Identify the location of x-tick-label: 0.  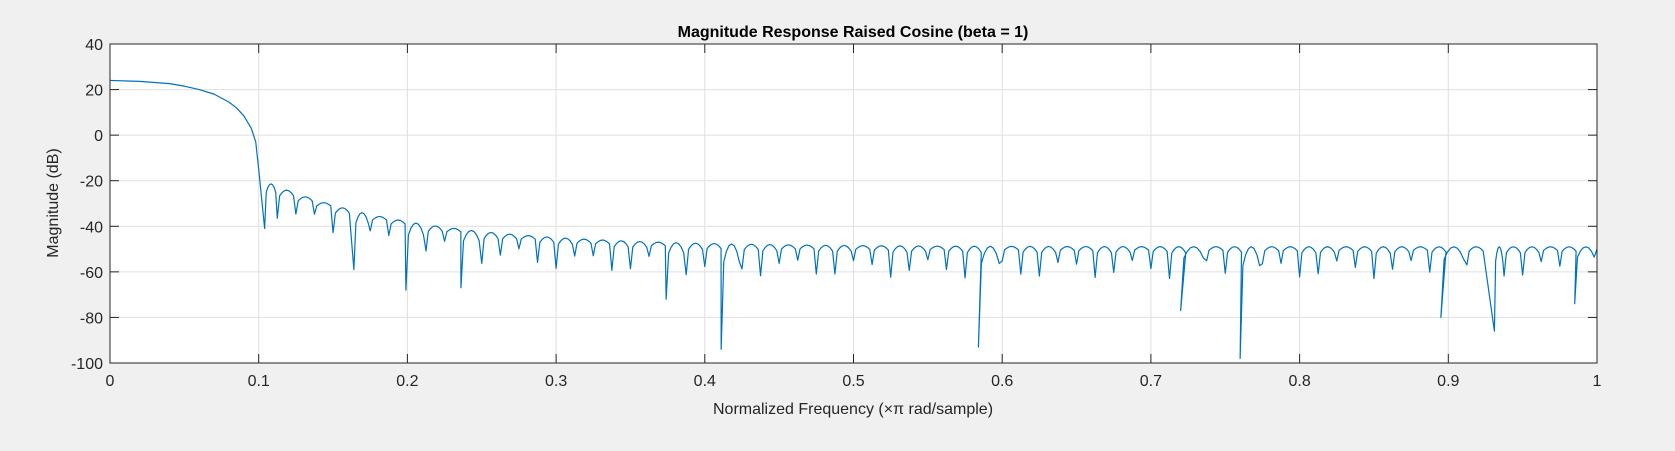
(110, 381).